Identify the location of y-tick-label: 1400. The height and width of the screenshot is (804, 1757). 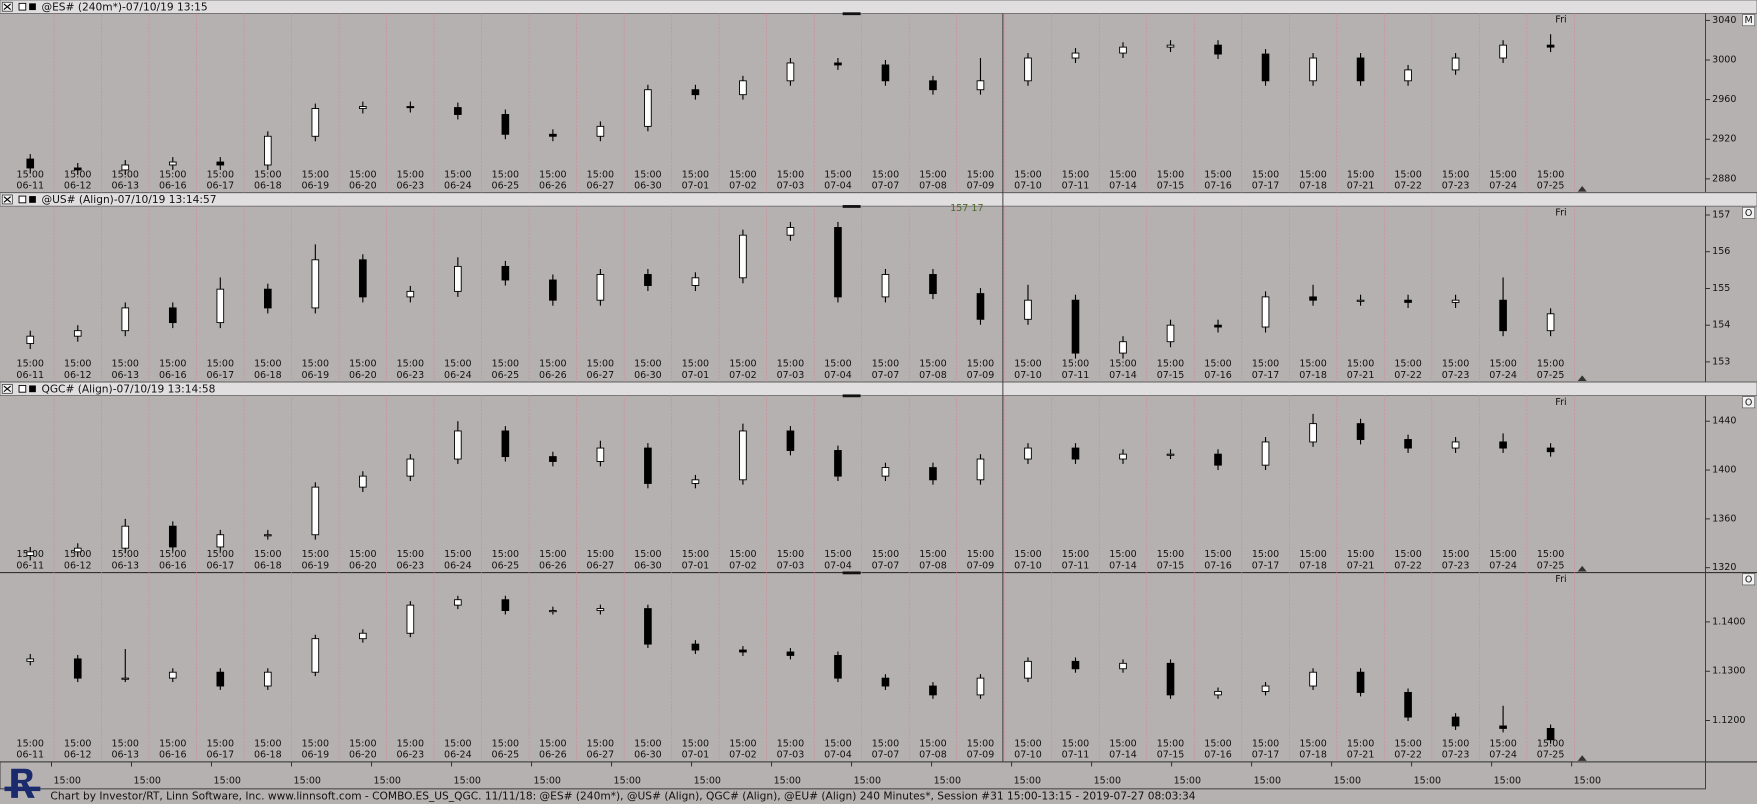
(1724, 470).